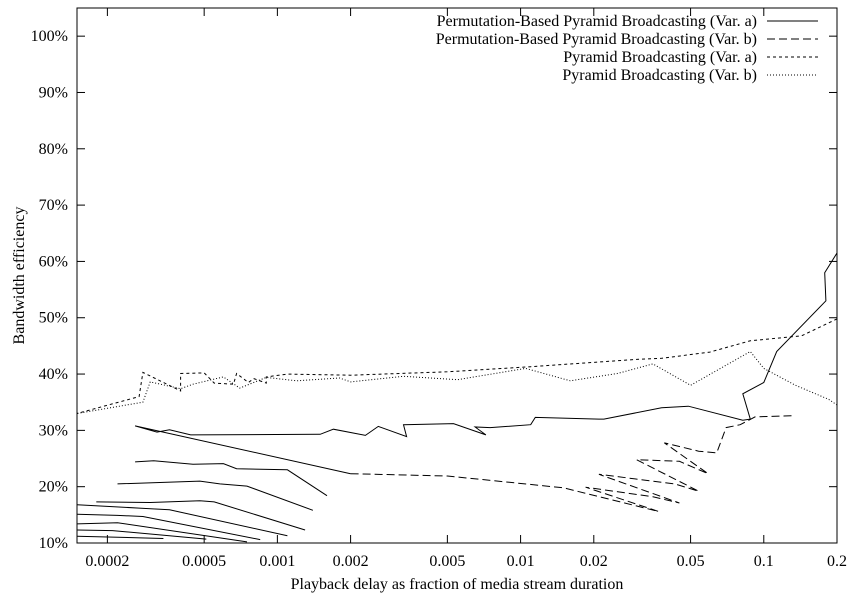  Describe the element at coordinates (53, 149) in the screenshot. I see `y-tick-label: 80%` at that location.